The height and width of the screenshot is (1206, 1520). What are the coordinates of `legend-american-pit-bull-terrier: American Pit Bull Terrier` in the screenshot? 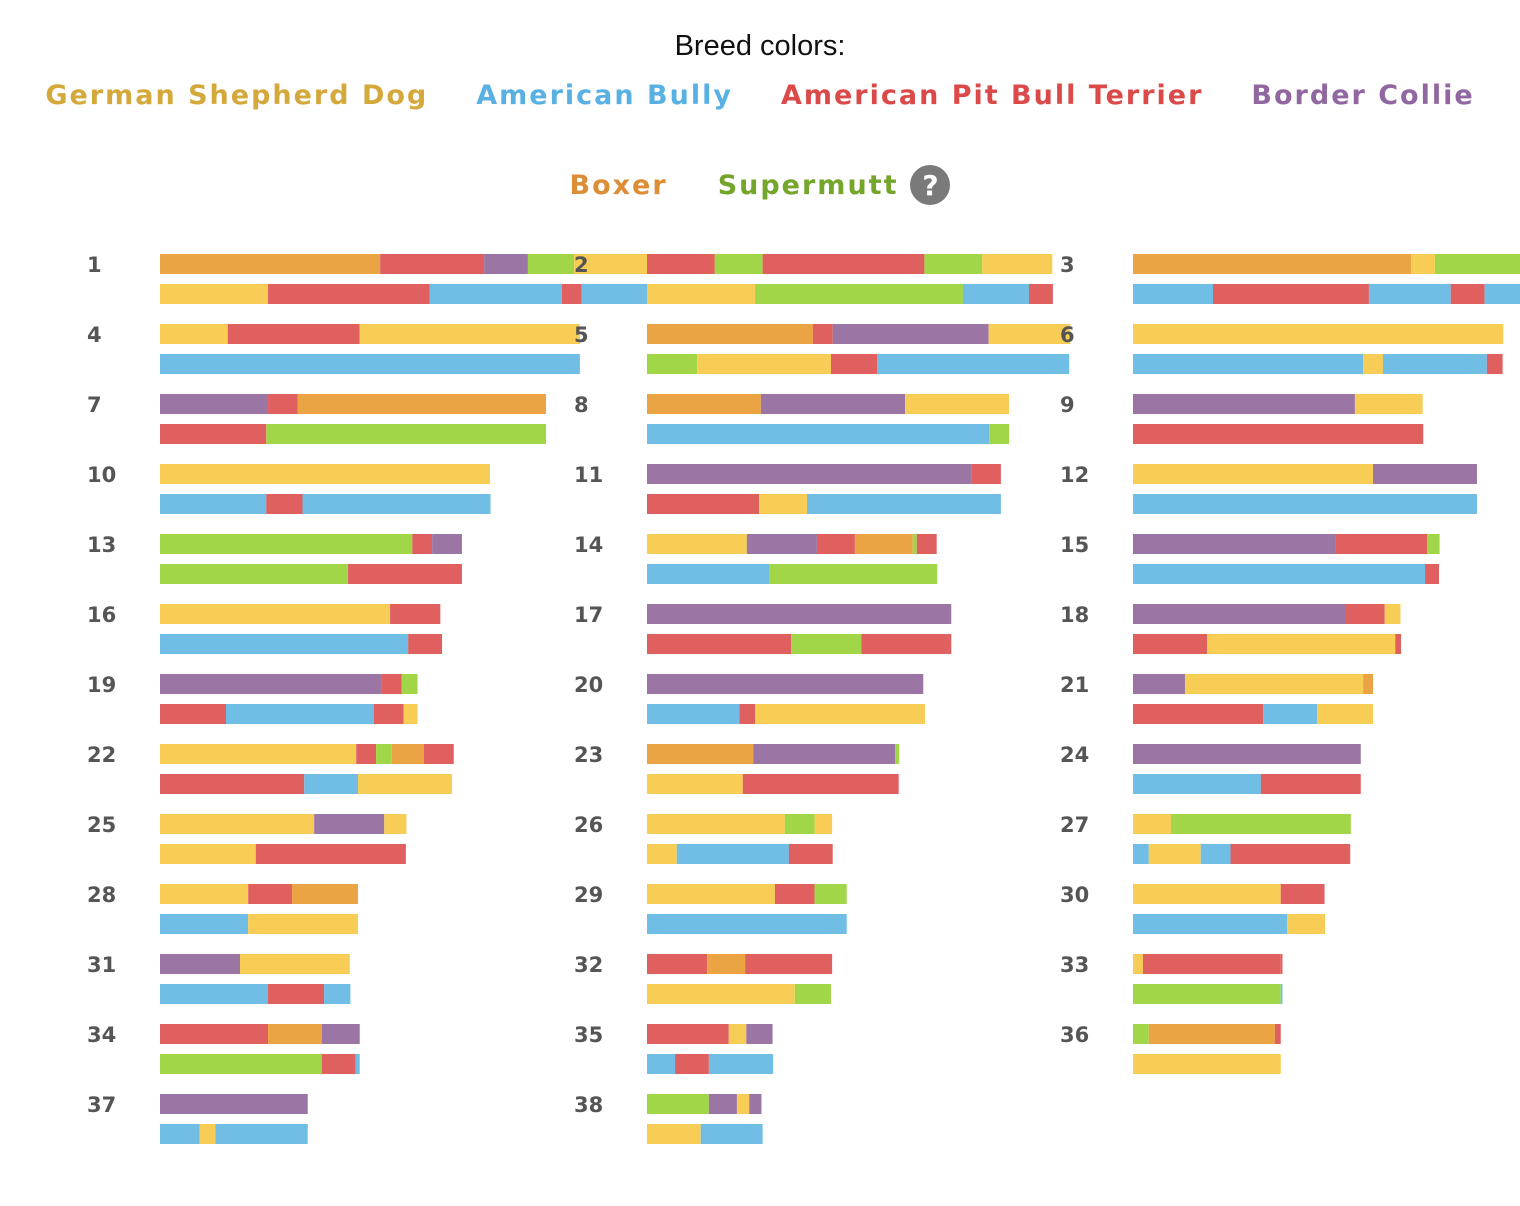 It's located at (992, 95).